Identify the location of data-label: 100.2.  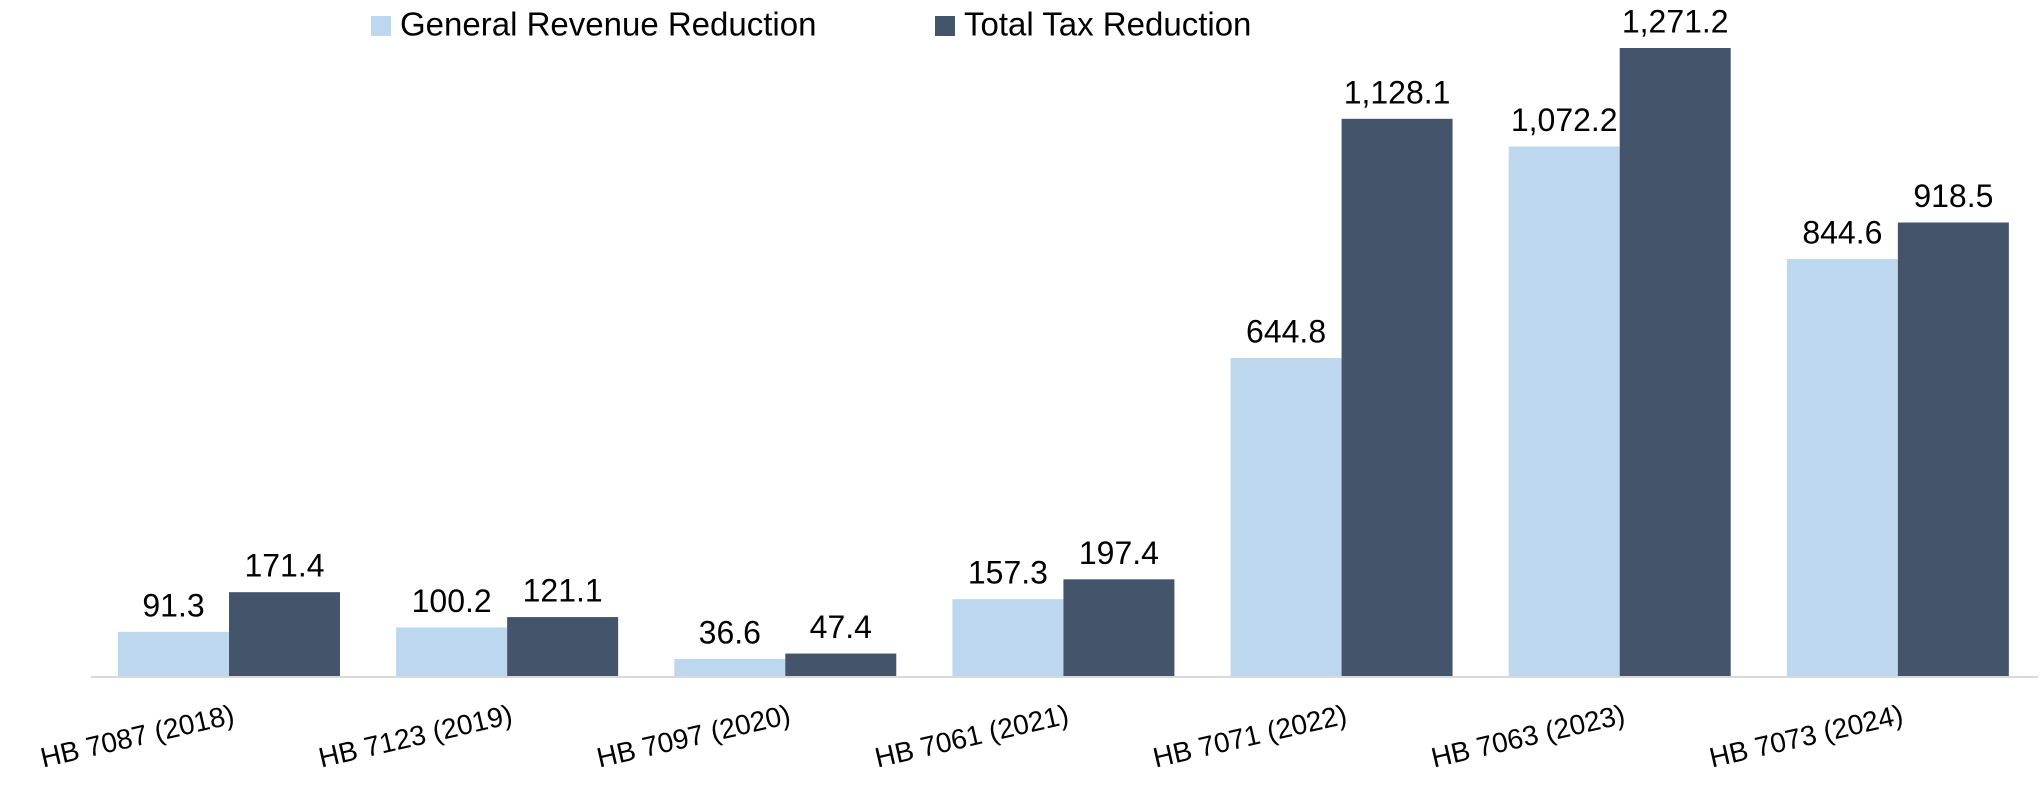
(452, 601).